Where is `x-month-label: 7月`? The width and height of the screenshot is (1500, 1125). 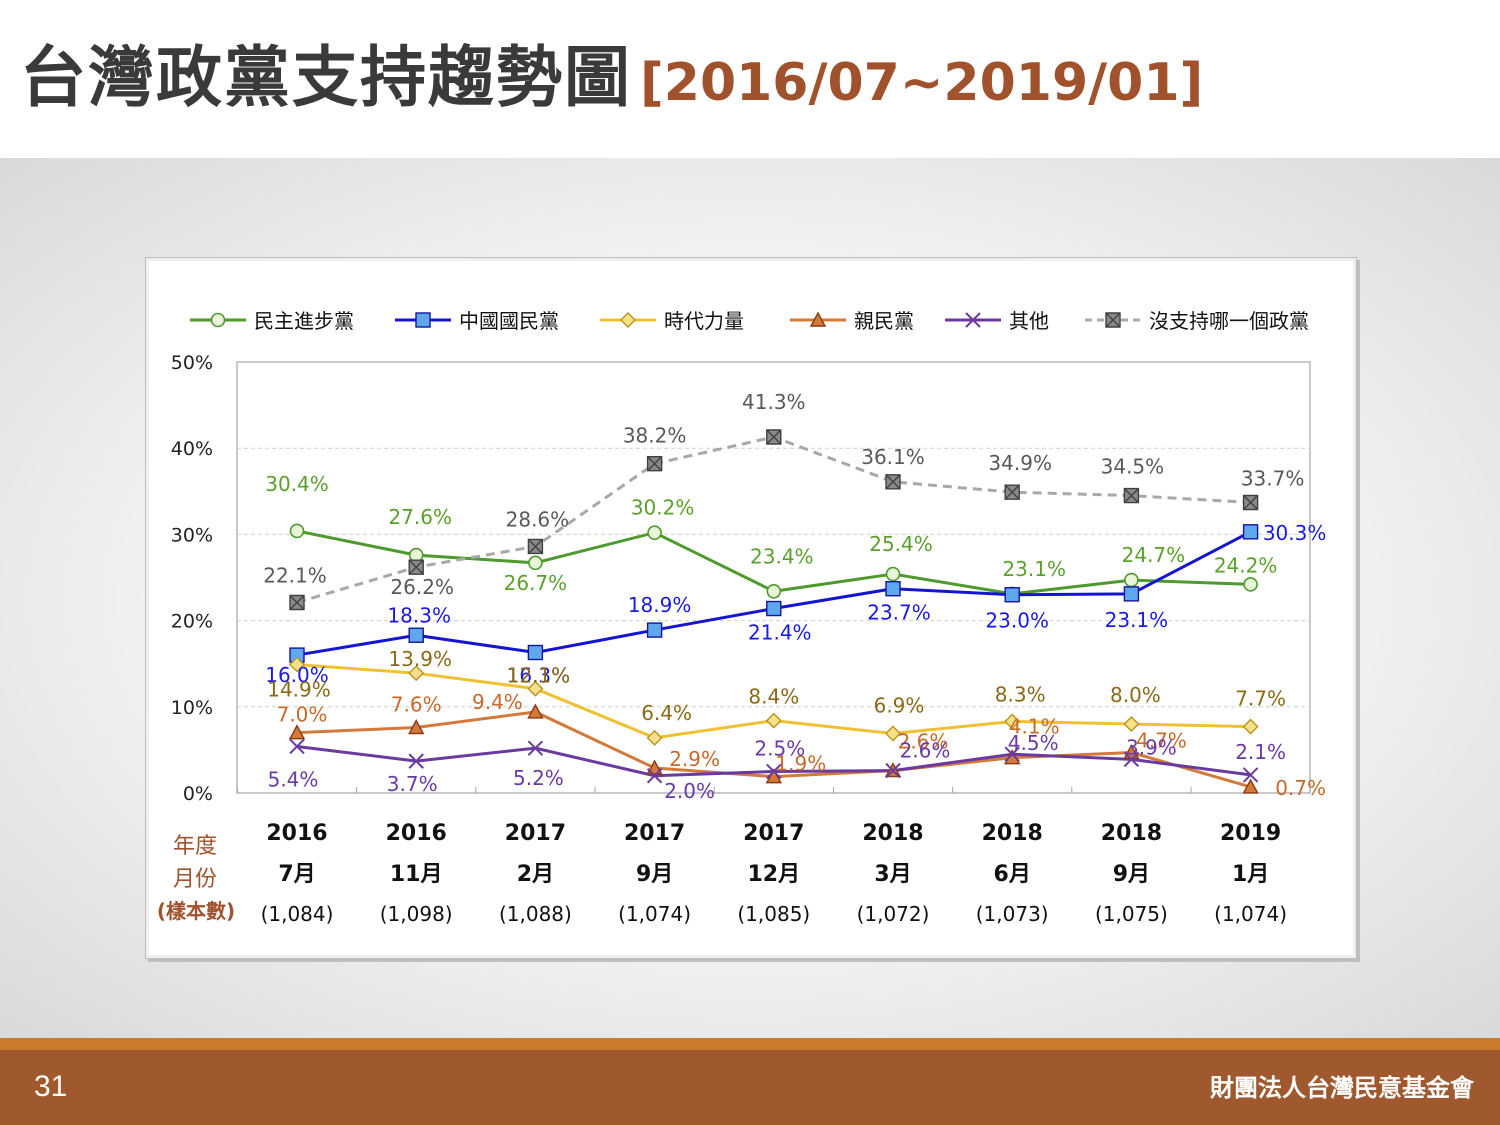 x-month-label: 7月 is located at coordinates (296, 874).